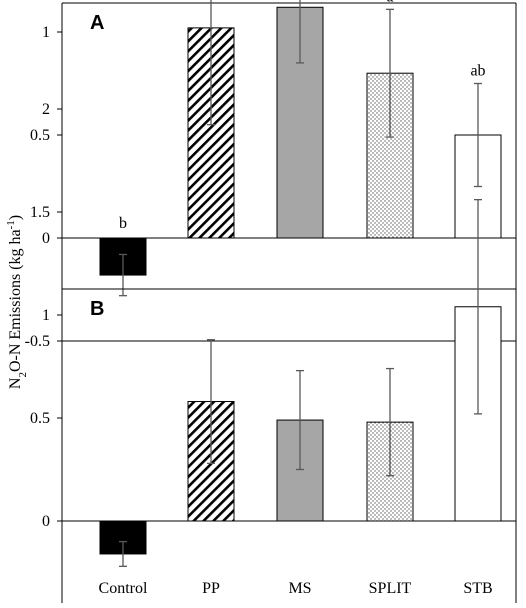 This screenshot has height=608, width=526. What do you see at coordinates (123, 223) in the screenshot?
I see `significance-label: b` at bounding box center [123, 223].